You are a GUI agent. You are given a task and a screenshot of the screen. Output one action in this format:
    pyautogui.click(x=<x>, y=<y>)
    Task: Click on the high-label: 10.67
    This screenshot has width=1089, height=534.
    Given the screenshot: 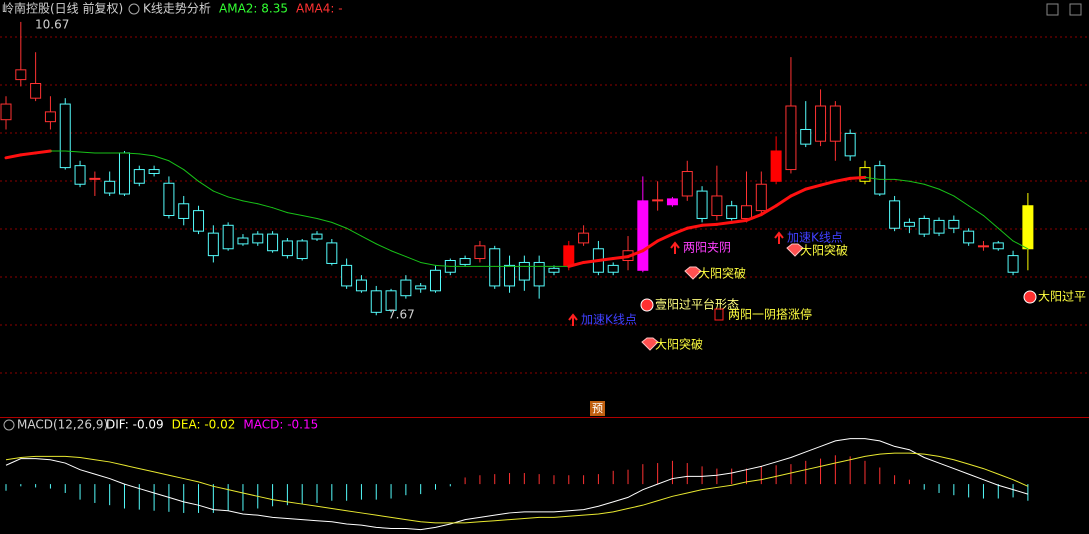 What is the action you would take?
    pyautogui.click(x=52, y=25)
    